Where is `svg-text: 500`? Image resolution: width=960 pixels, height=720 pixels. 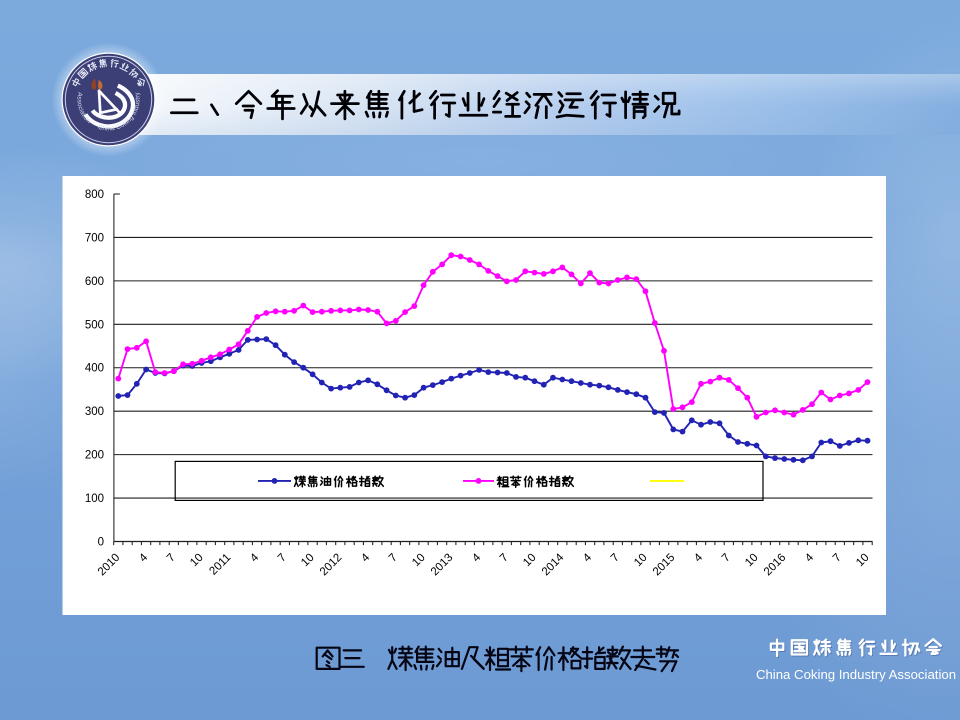 svg-text: 500 is located at coordinates (94, 325).